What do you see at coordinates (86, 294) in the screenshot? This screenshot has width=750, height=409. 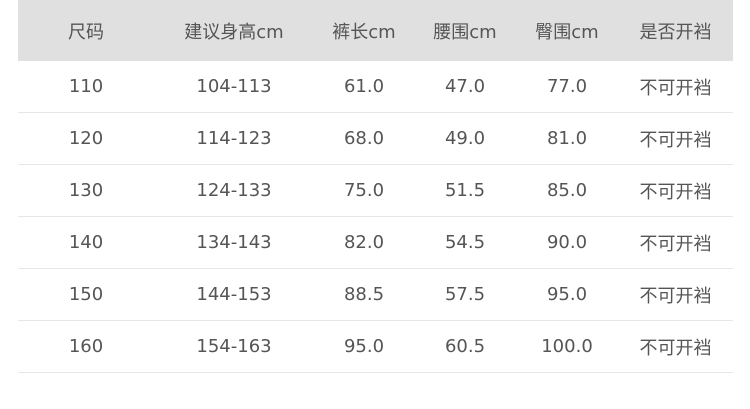 I see `table-cell: 150` at bounding box center [86, 294].